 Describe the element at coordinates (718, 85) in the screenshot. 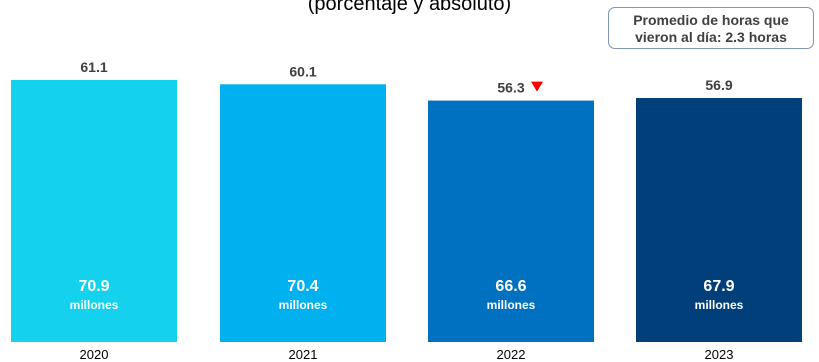

I see `percent-label-2023: 56.9` at that location.